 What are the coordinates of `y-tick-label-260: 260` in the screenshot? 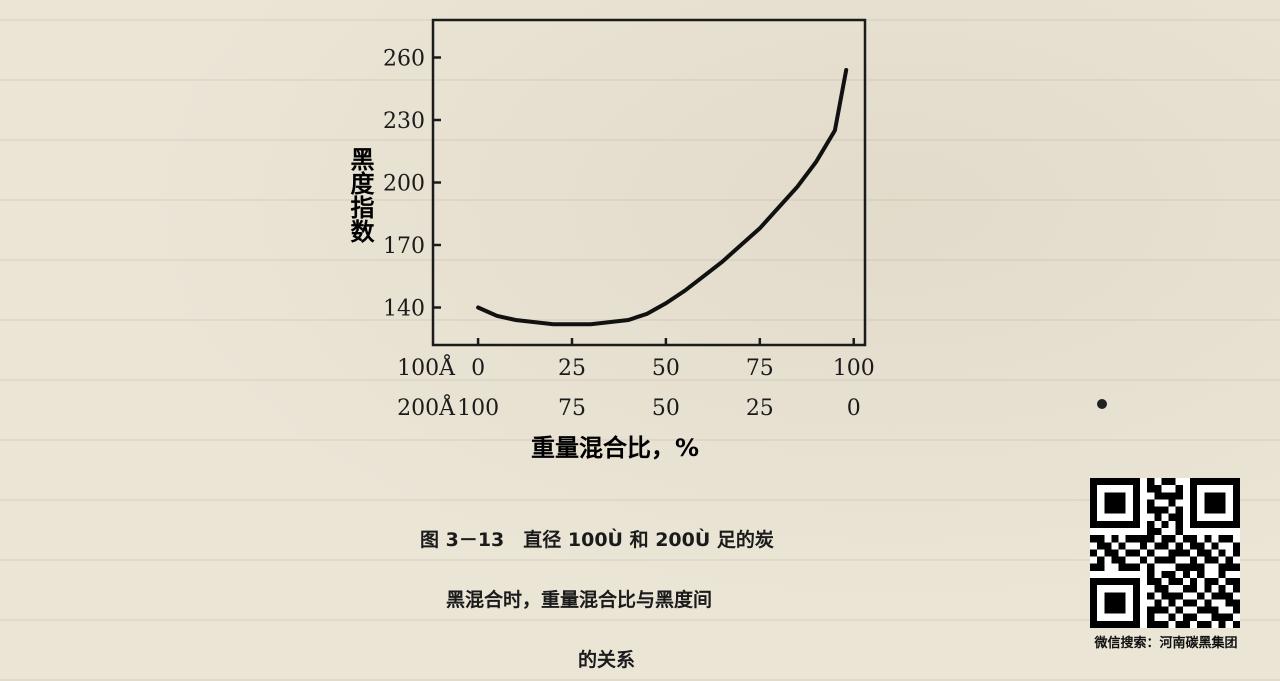 It's located at (404, 59).